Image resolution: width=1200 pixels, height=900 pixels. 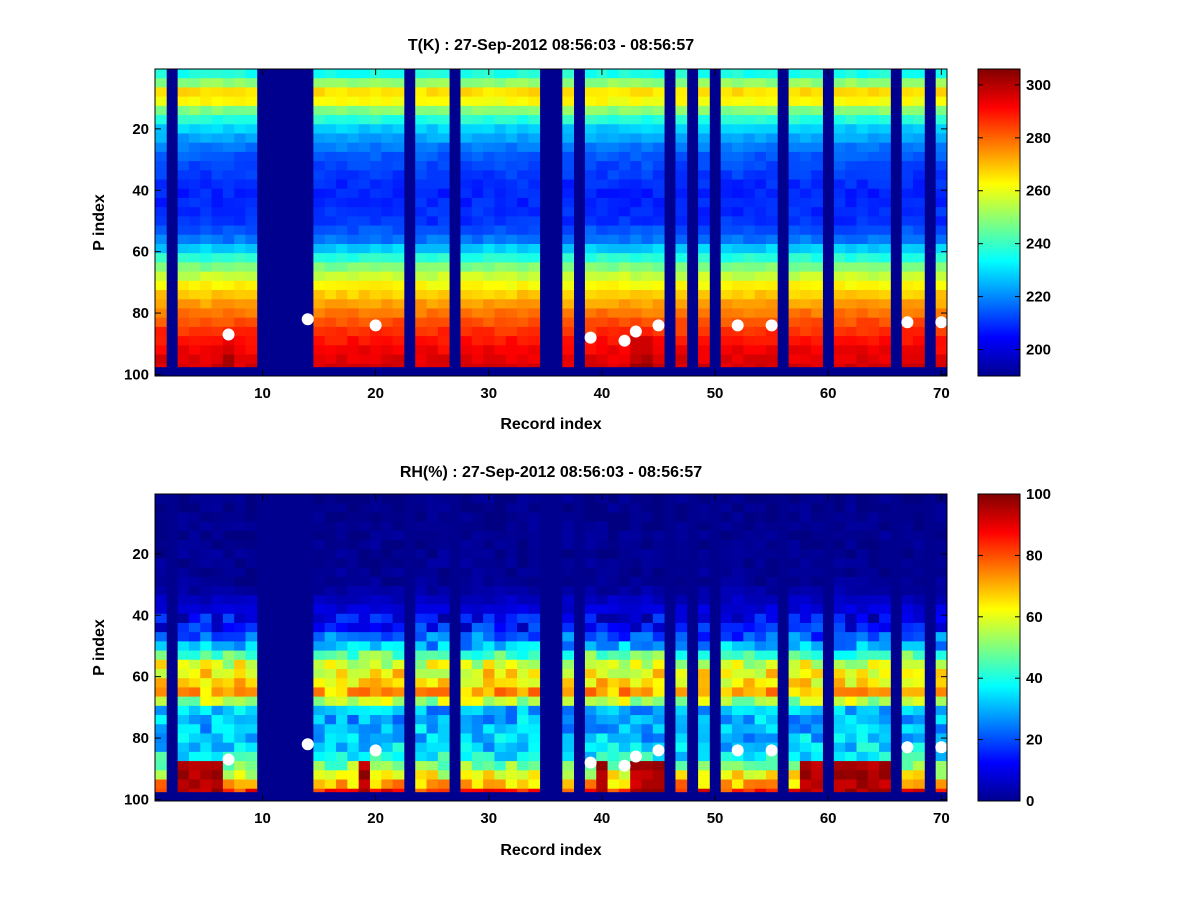 I want to click on humidity-y-axis-label: P index, so click(x=99, y=647).